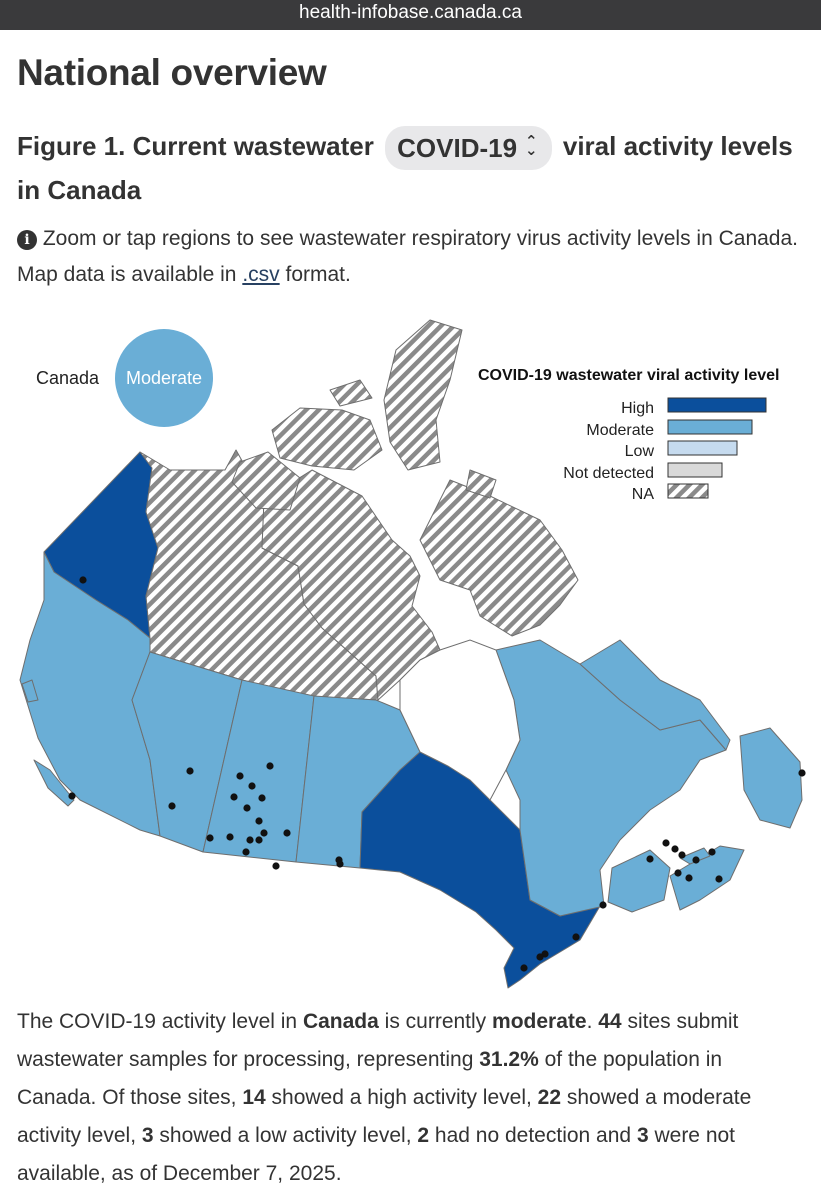  Describe the element at coordinates (261, 274) in the screenshot. I see `csv-download-link: .csv` at that location.